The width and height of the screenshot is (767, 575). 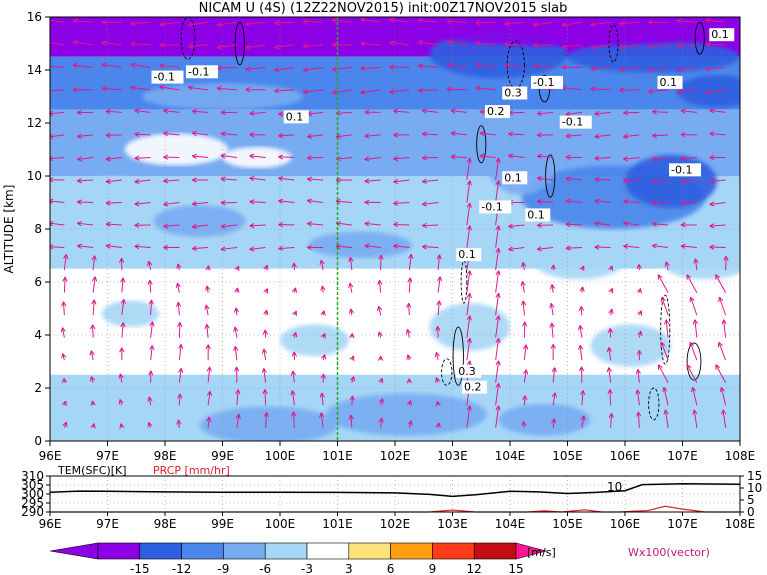 I want to click on contour-label: 0.1, so click(x=669, y=82).